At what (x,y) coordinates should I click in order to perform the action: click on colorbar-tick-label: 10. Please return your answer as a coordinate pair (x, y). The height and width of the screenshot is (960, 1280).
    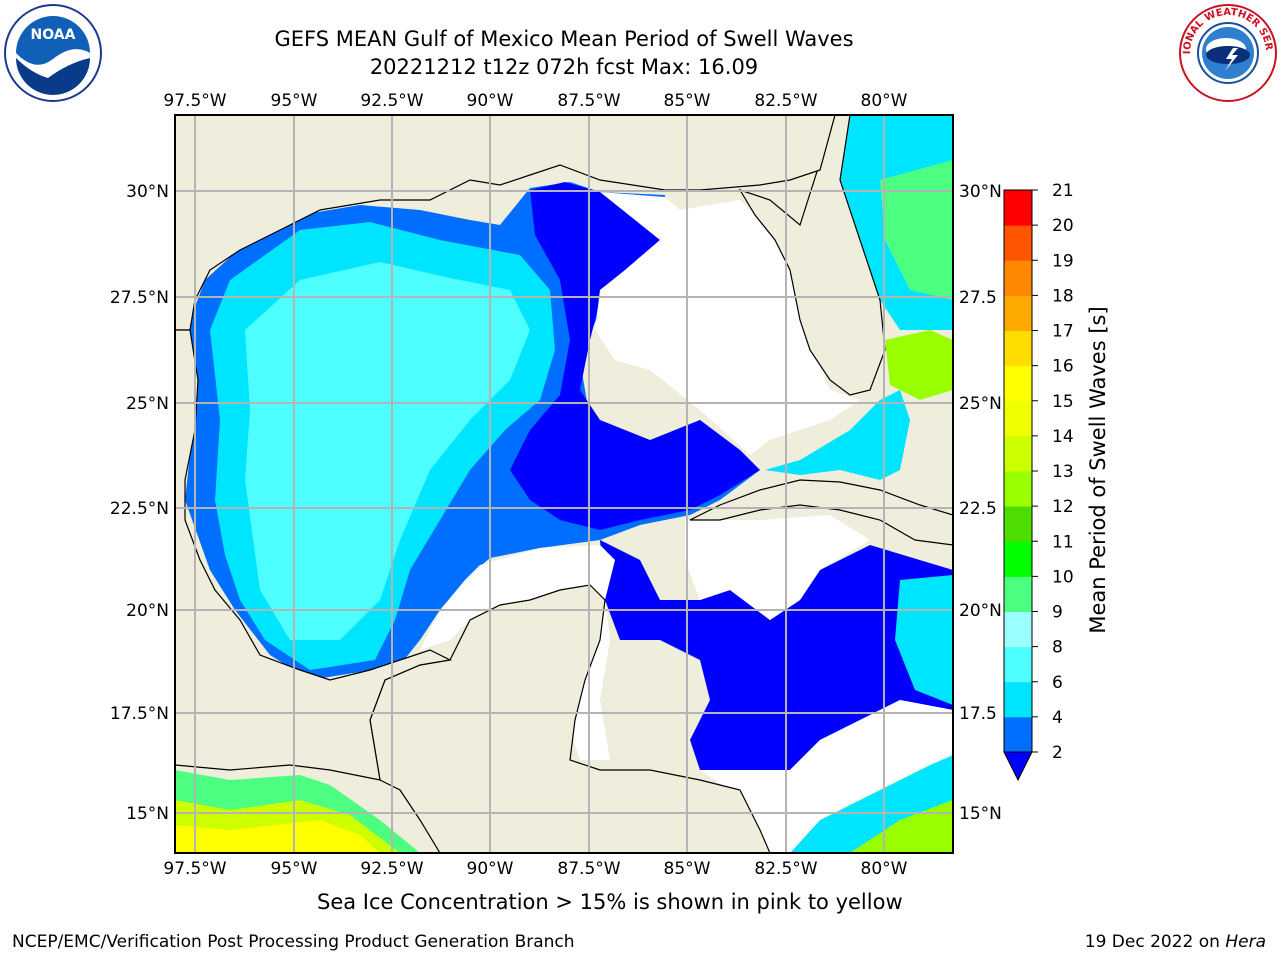
    Looking at the image, I should click on (1063, 577).